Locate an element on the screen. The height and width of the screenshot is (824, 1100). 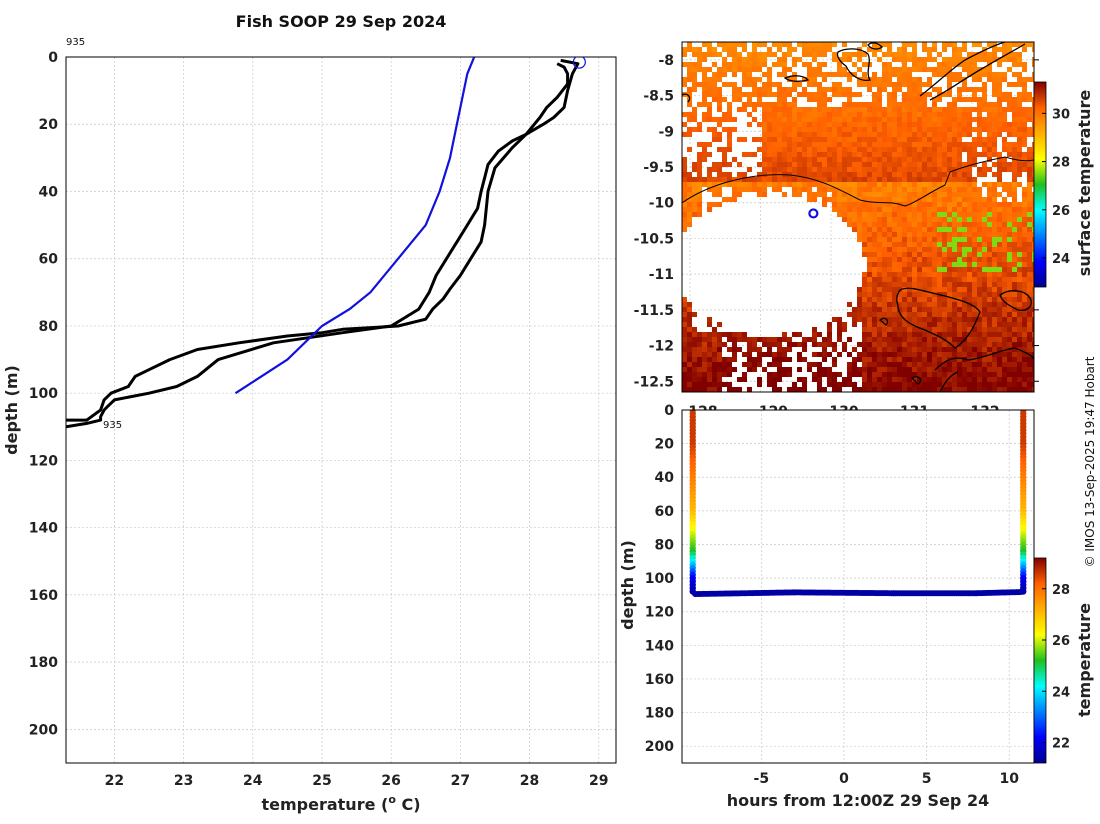
profile-x-tick-label: 29 is located at coordinates (598, 781).